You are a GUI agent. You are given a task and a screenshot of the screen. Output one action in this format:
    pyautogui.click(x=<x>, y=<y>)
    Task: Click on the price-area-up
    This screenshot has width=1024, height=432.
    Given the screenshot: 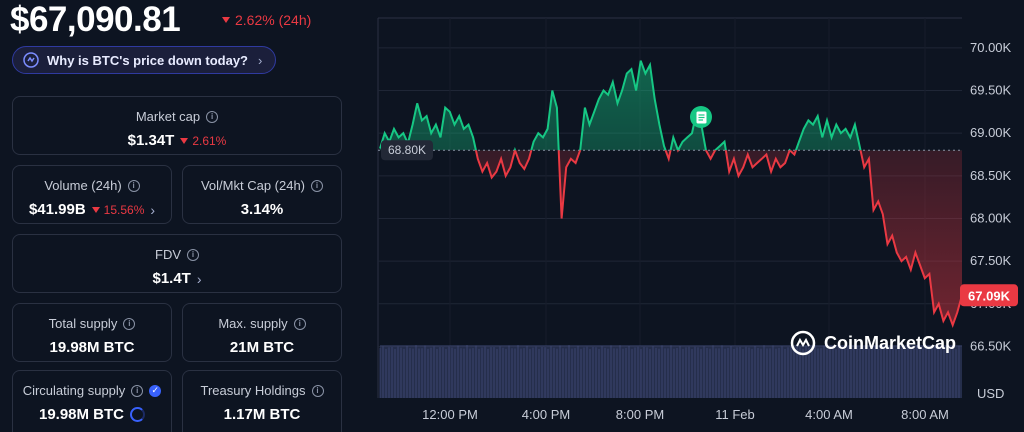 What is the action you would take?
    pyautogui.click(x=620, y=105)
    